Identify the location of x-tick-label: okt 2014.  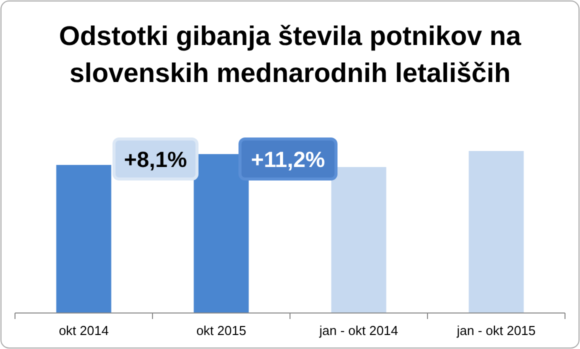
(83, 330).